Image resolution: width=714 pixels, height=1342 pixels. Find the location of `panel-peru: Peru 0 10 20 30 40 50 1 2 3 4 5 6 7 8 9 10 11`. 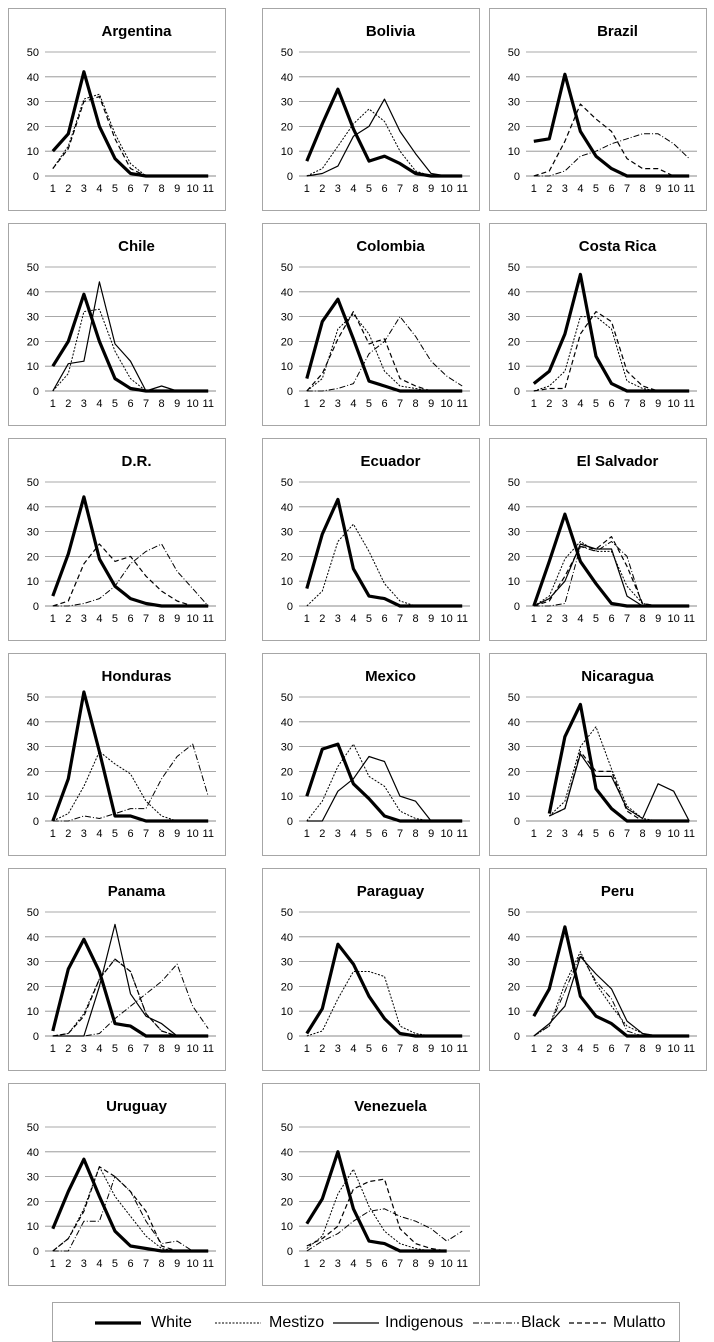

panel-peru: Peru 0 10 20 30 40 50 1 2 3 4 5 6 7 8 9 10 11 is located at coordinates (598, 969).